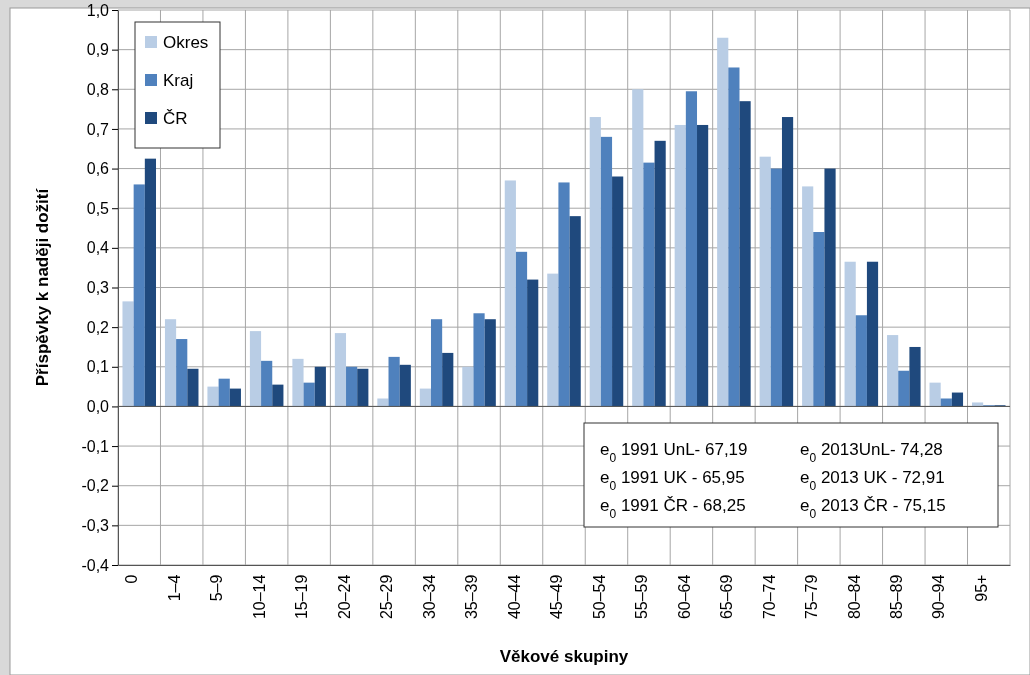 Image resolution: width=1030 pixels, height=675 pixels. What do you see at coordinates (387, 597) in the screenshot?
I see `x-tick-label: 25–29` at bounding box center [387, 597].